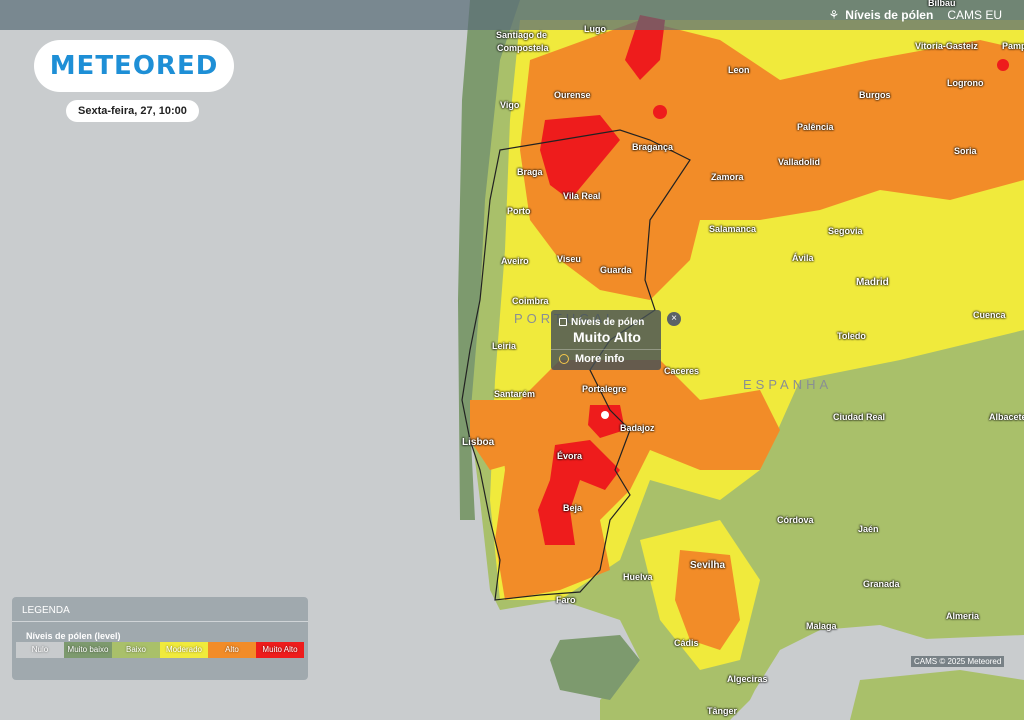  I want to click on city-label: Soria, so click(965, 151).